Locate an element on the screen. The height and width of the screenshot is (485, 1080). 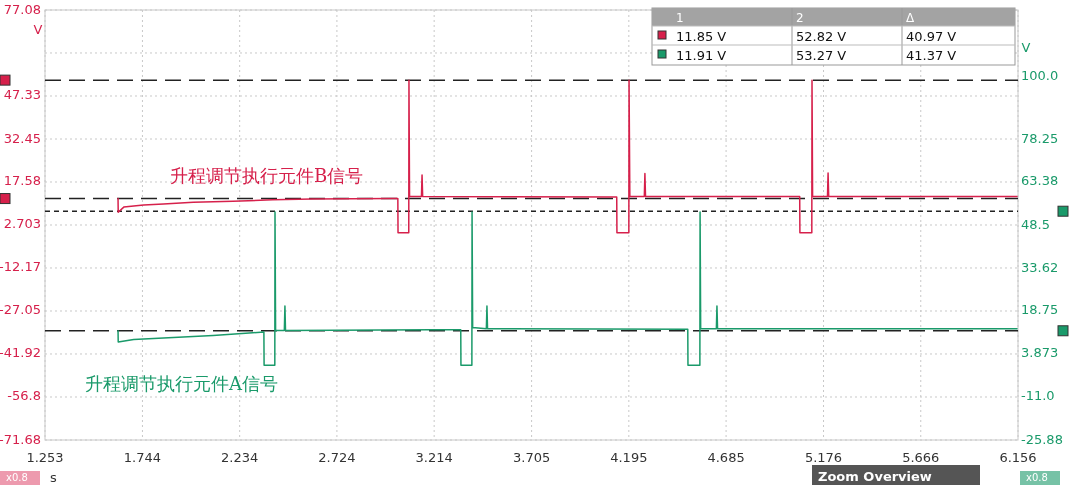
annotation: 52.82 V is located at coordinates (821, 36).